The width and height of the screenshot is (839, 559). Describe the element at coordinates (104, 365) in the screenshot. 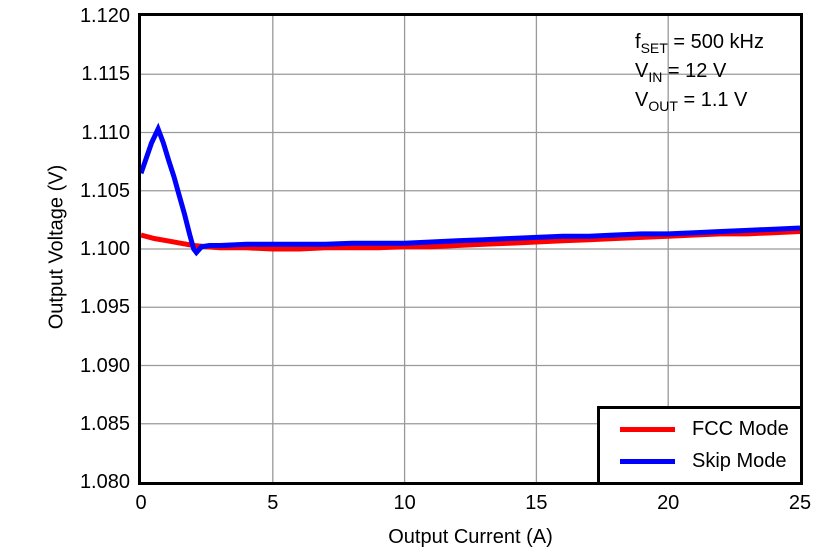

I see `y-tick-label: 1.090` at that location.